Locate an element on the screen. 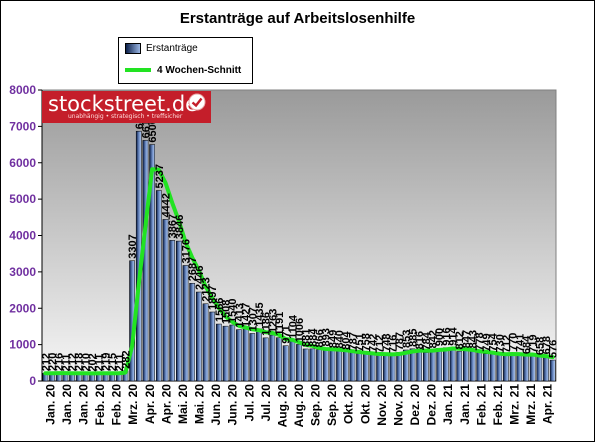  bar-data-label: 778 is located at coordinates (480, 341).